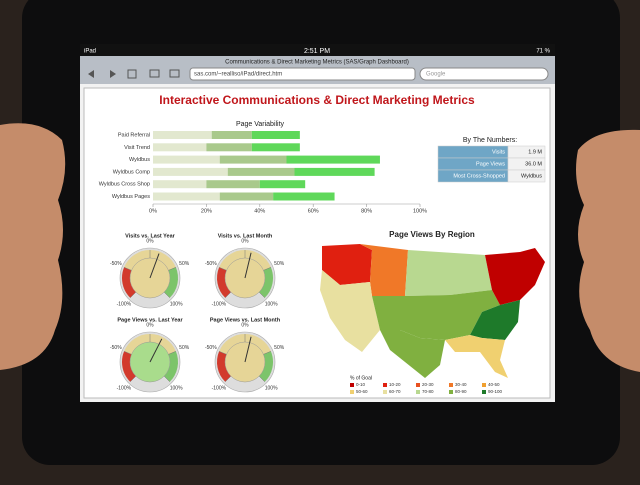 Image resolution: width=640 pixels, height=485 pixels. Describe the element at coordinates (432, 234) in the screenshot. I see `map-title: Page Views By Region` at that location.